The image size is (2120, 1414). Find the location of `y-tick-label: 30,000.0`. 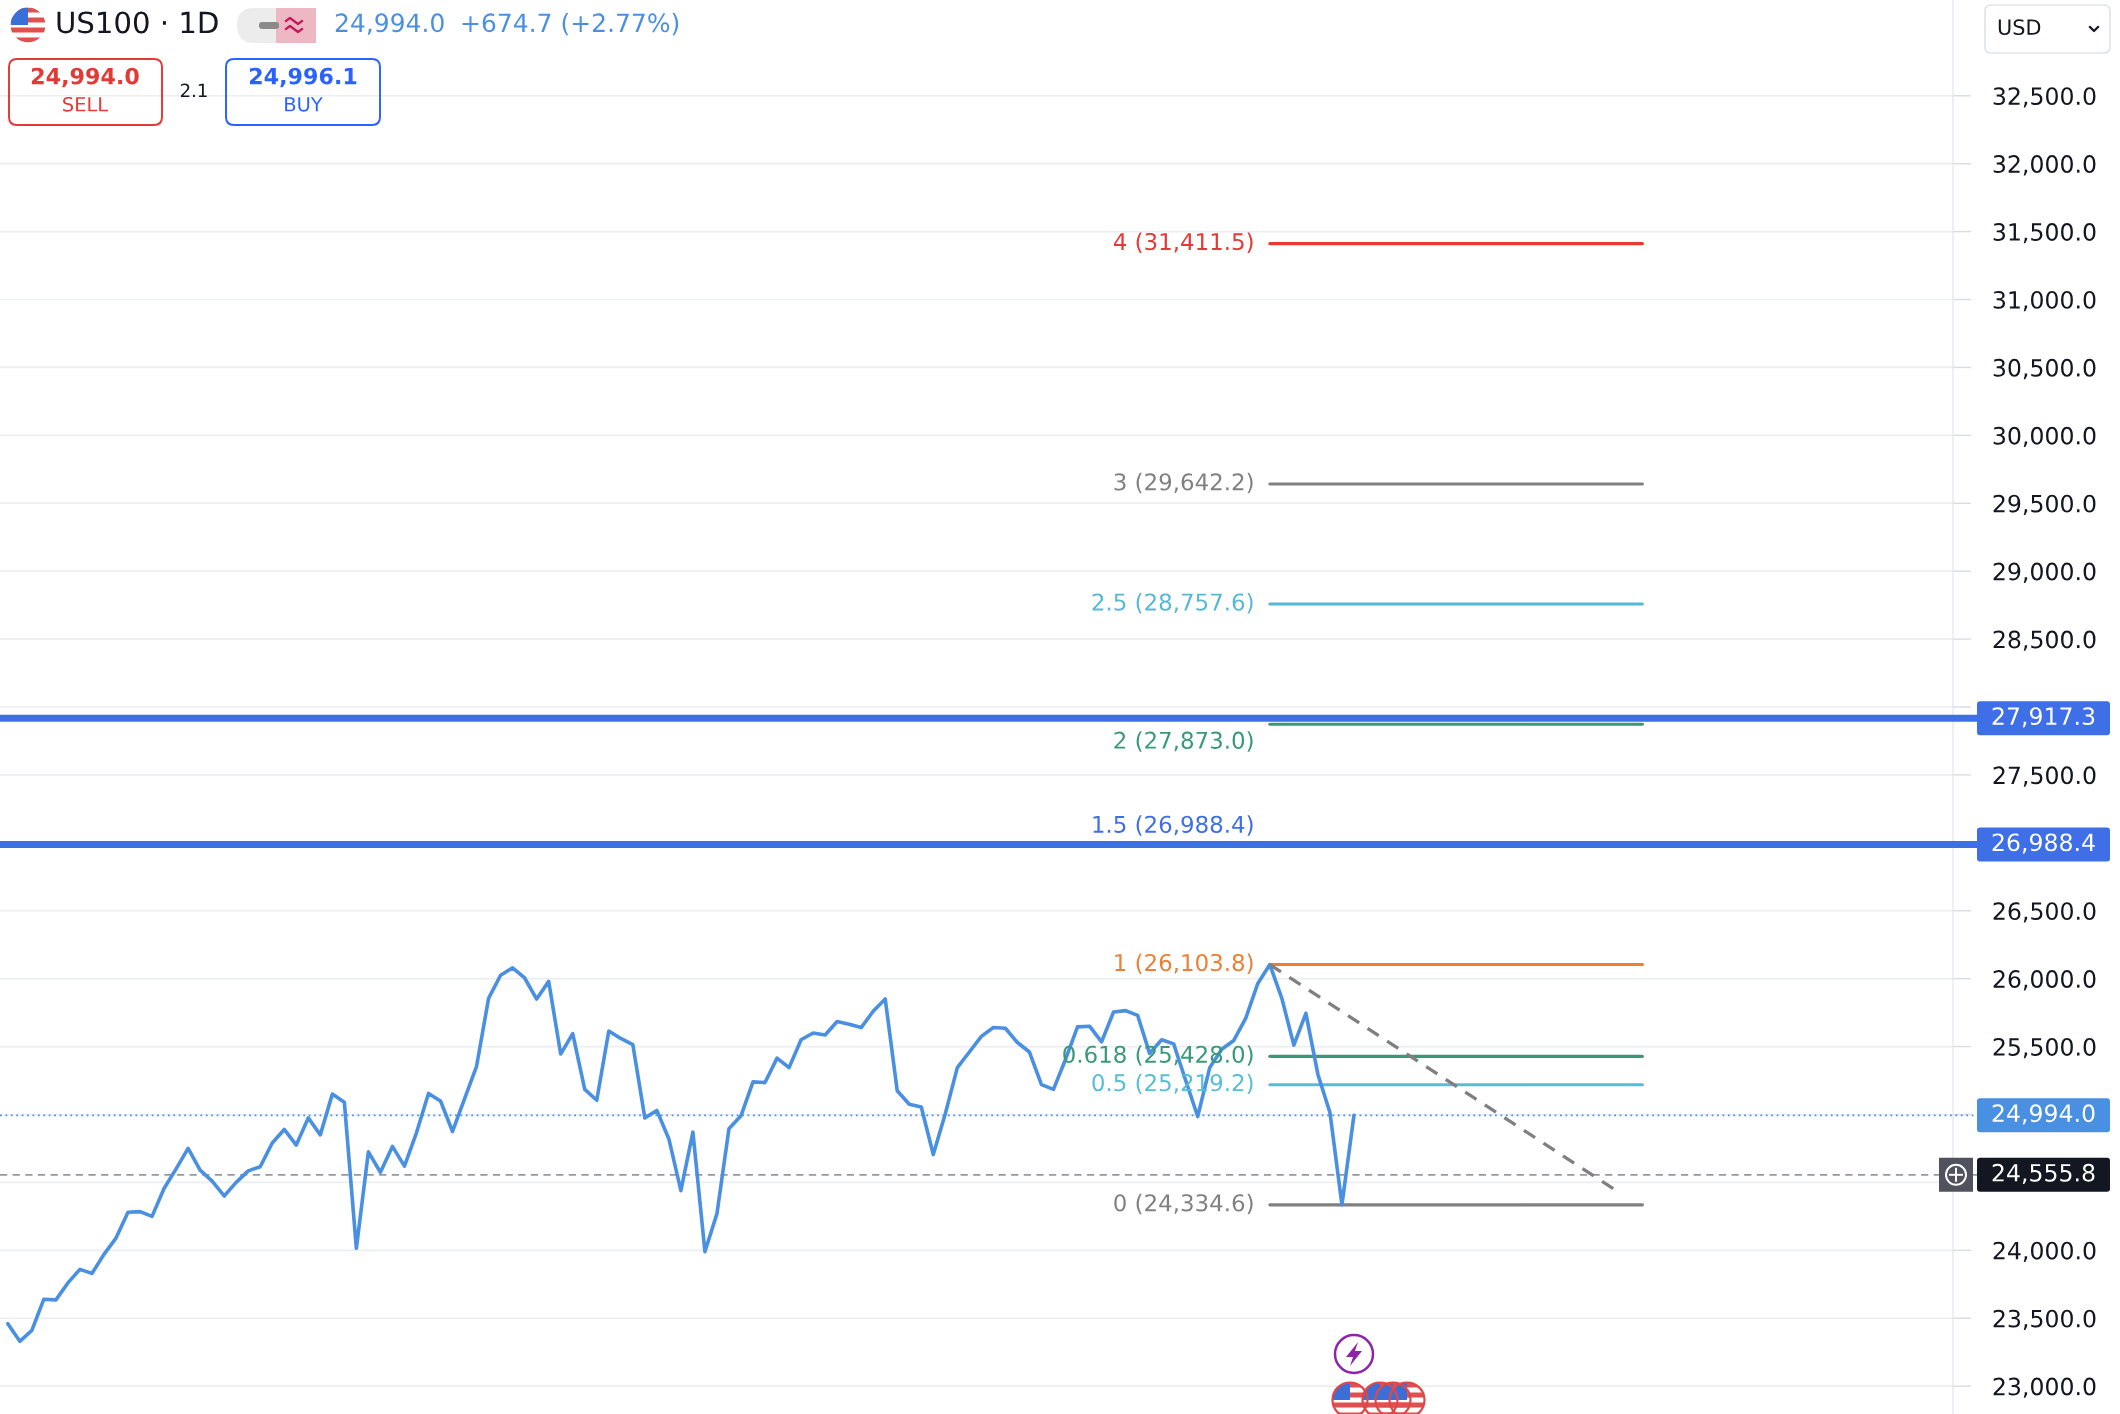

y-tick-label: 30,000.0 is located at coordinates (2044, 437).